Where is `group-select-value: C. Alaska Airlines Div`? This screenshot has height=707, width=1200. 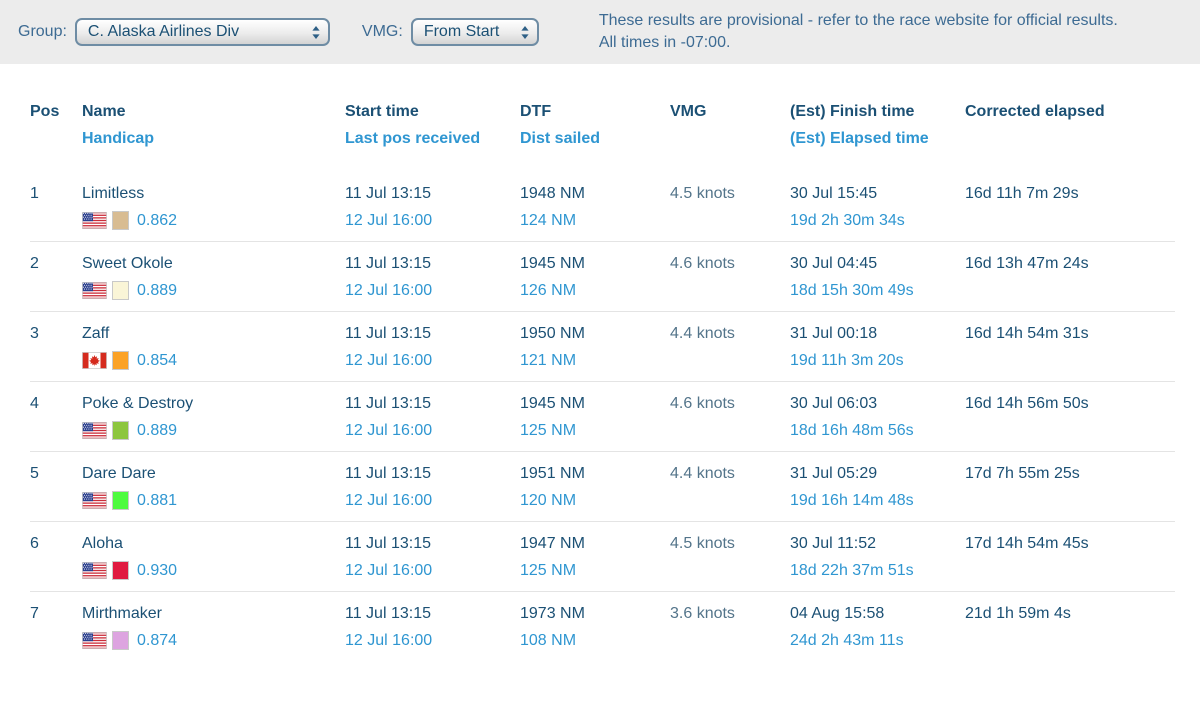 group-select-value: C. Alaska Airlines Div is located at coordinates (163, 31).